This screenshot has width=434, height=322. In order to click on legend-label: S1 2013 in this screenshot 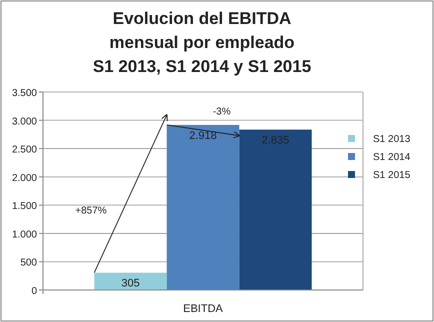, I will do `click(392, 139)`.